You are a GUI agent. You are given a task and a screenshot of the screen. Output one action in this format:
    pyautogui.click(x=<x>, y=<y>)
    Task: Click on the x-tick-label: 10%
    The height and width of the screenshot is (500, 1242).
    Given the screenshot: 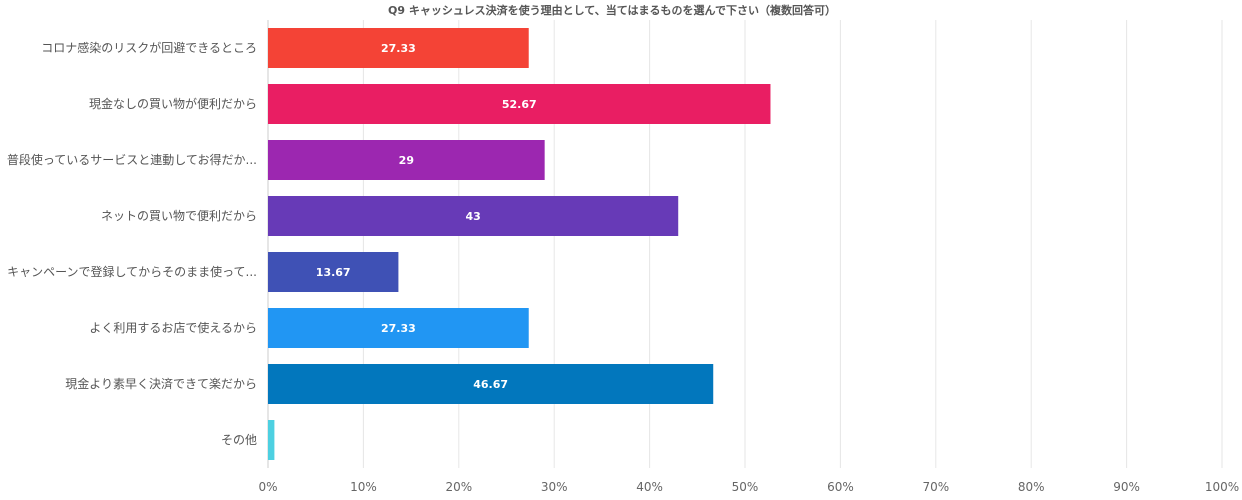 What is the action you would take?
    pyautogui.click(x=363, y=487)
    